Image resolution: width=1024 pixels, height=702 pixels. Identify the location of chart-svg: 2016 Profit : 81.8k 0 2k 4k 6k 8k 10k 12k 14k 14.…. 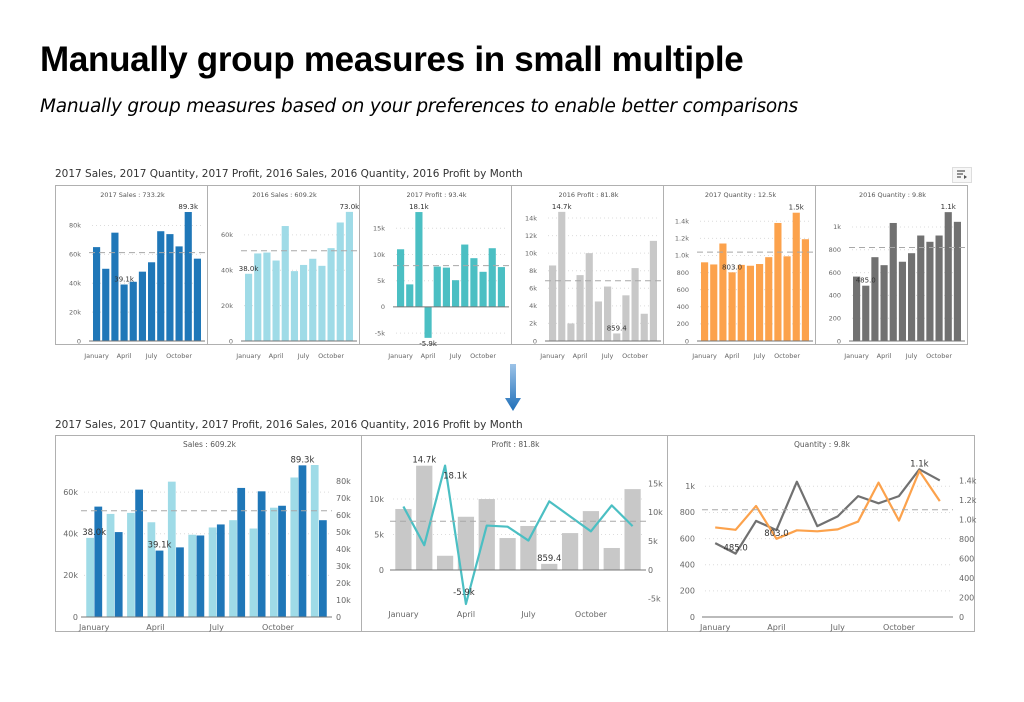
(593, 275).